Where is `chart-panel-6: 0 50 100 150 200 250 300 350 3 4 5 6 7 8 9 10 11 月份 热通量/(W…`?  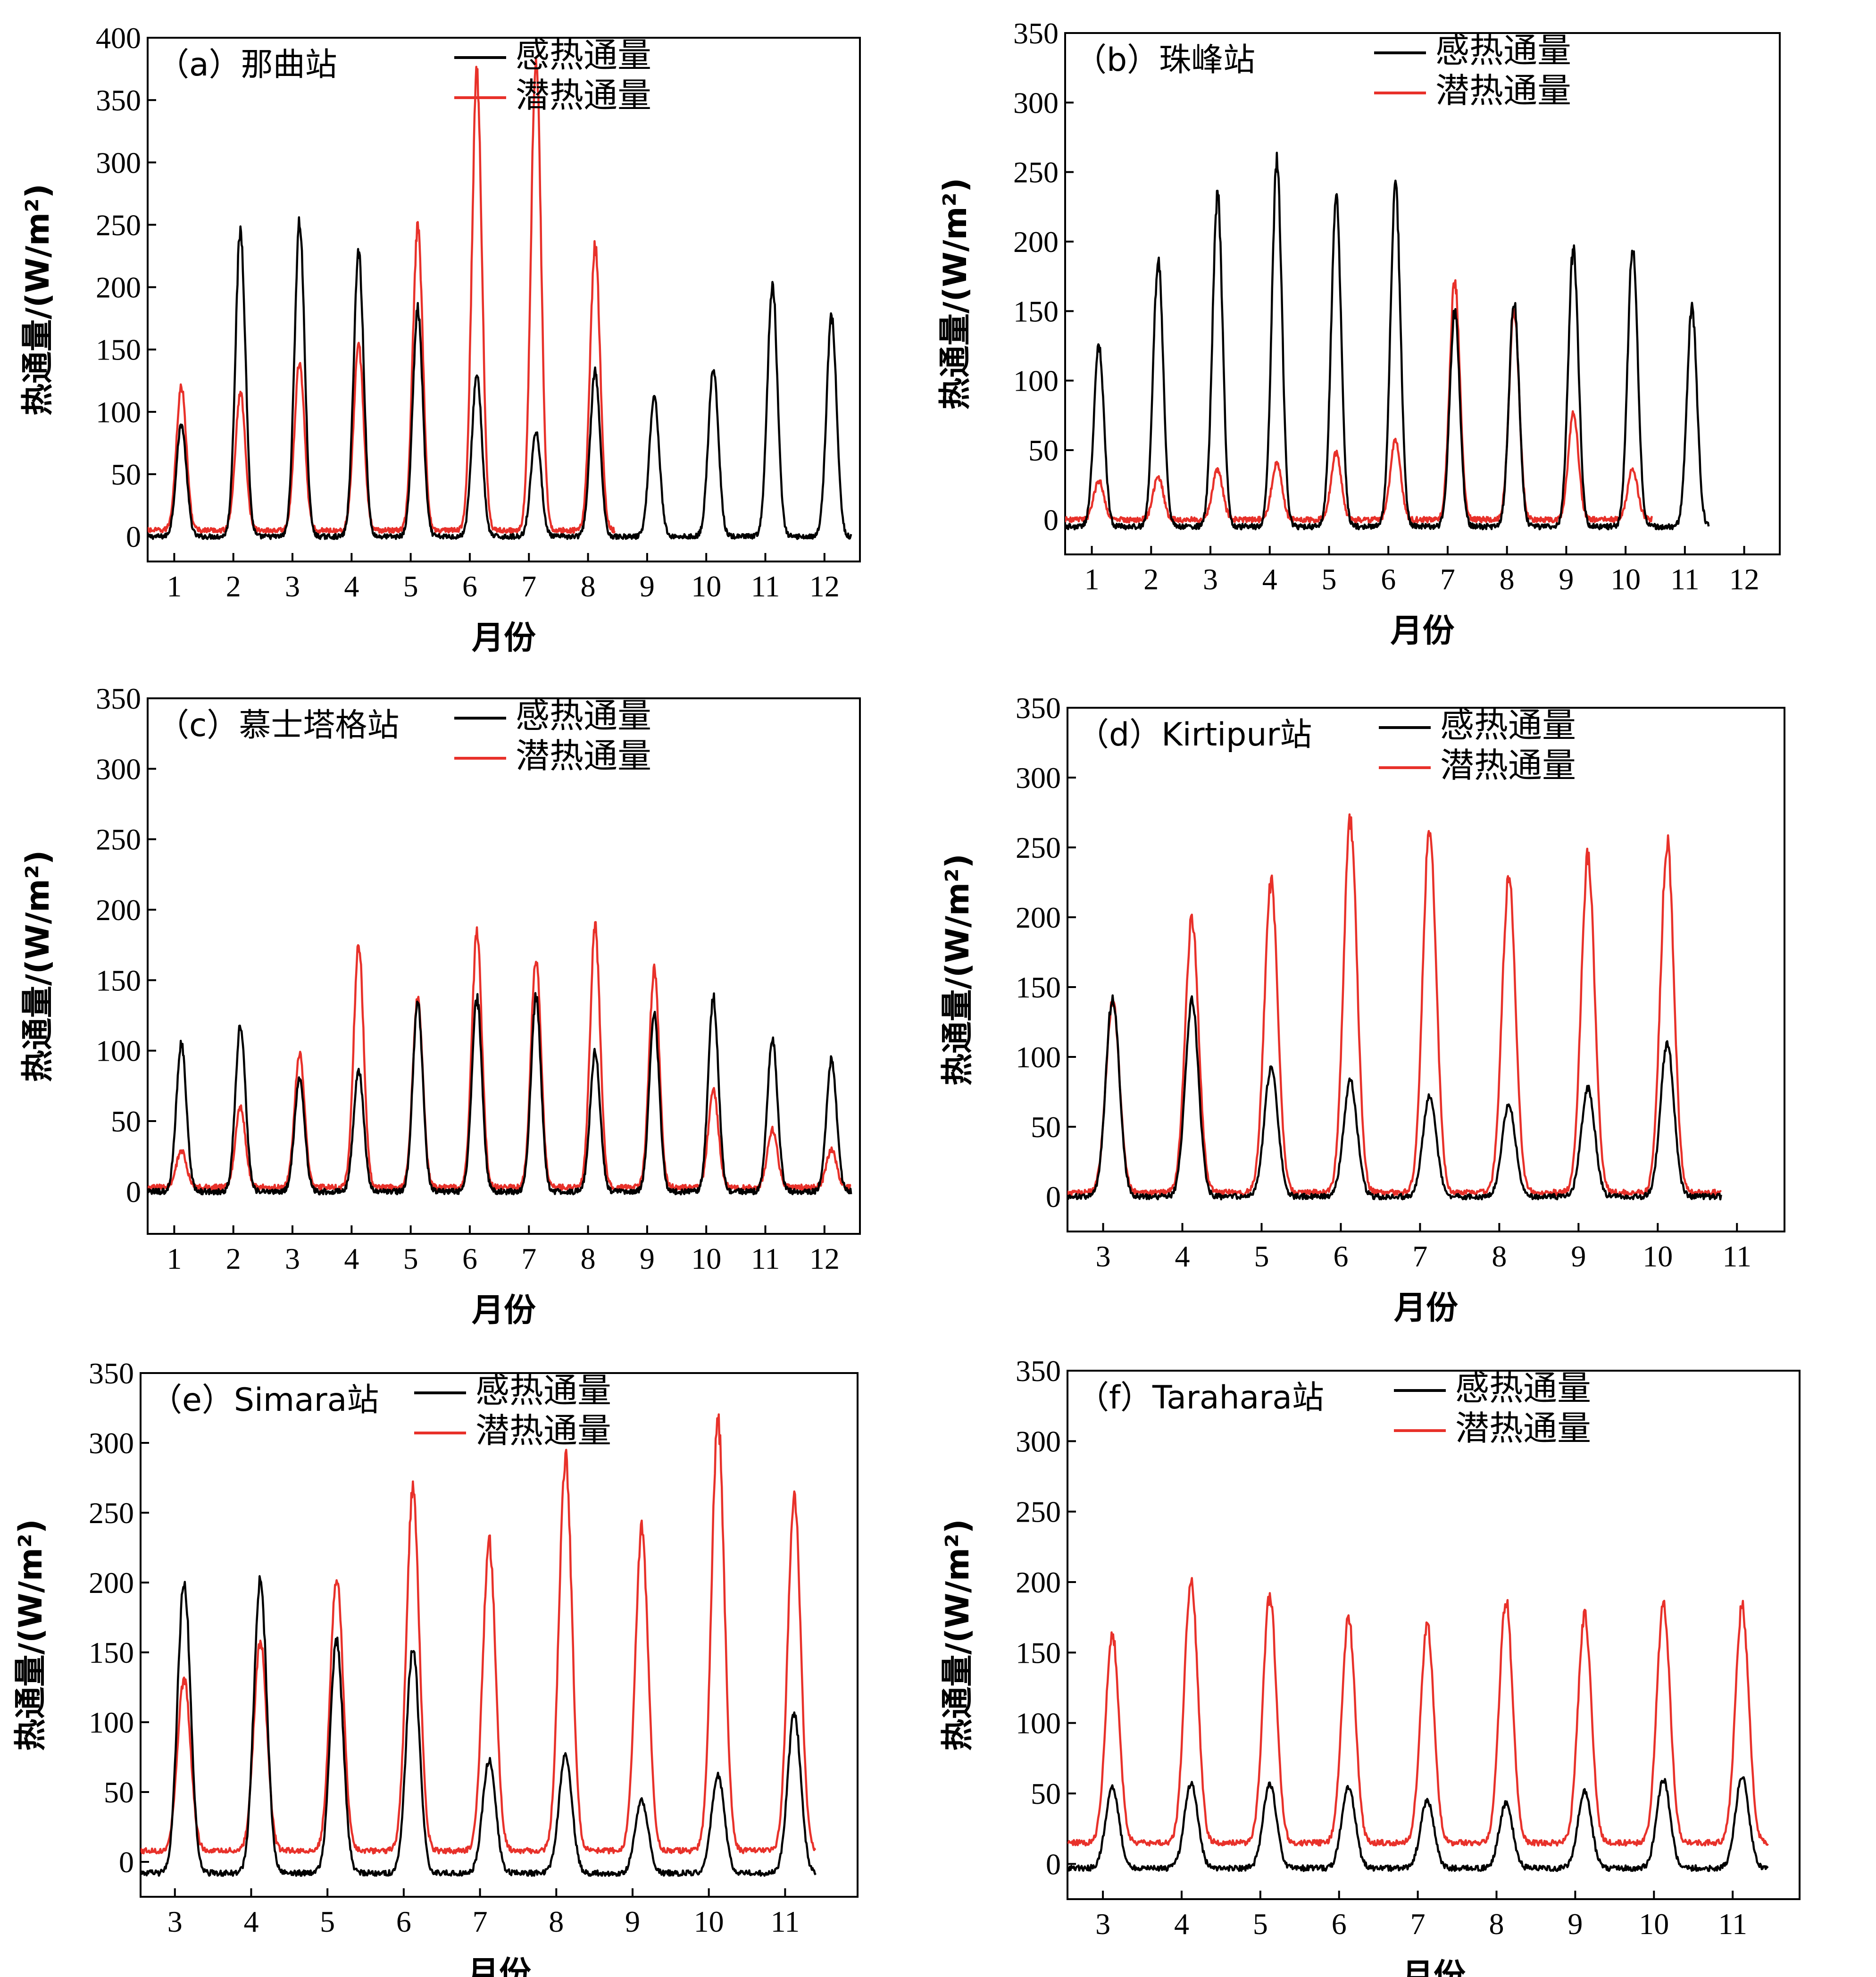
chart-panel-6: 0 50 100 150 200 250 300 350 3 4 5 6 7 8 9 10 11 月份 热通量/(W… is located at coordinates (1370, 1666).